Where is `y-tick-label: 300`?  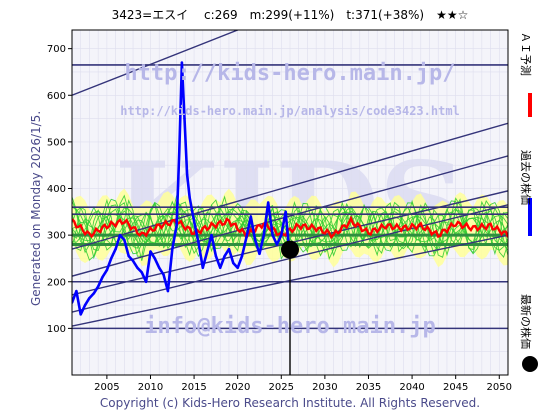 y-tick-label: 300 is located at coordinates (56, 236).